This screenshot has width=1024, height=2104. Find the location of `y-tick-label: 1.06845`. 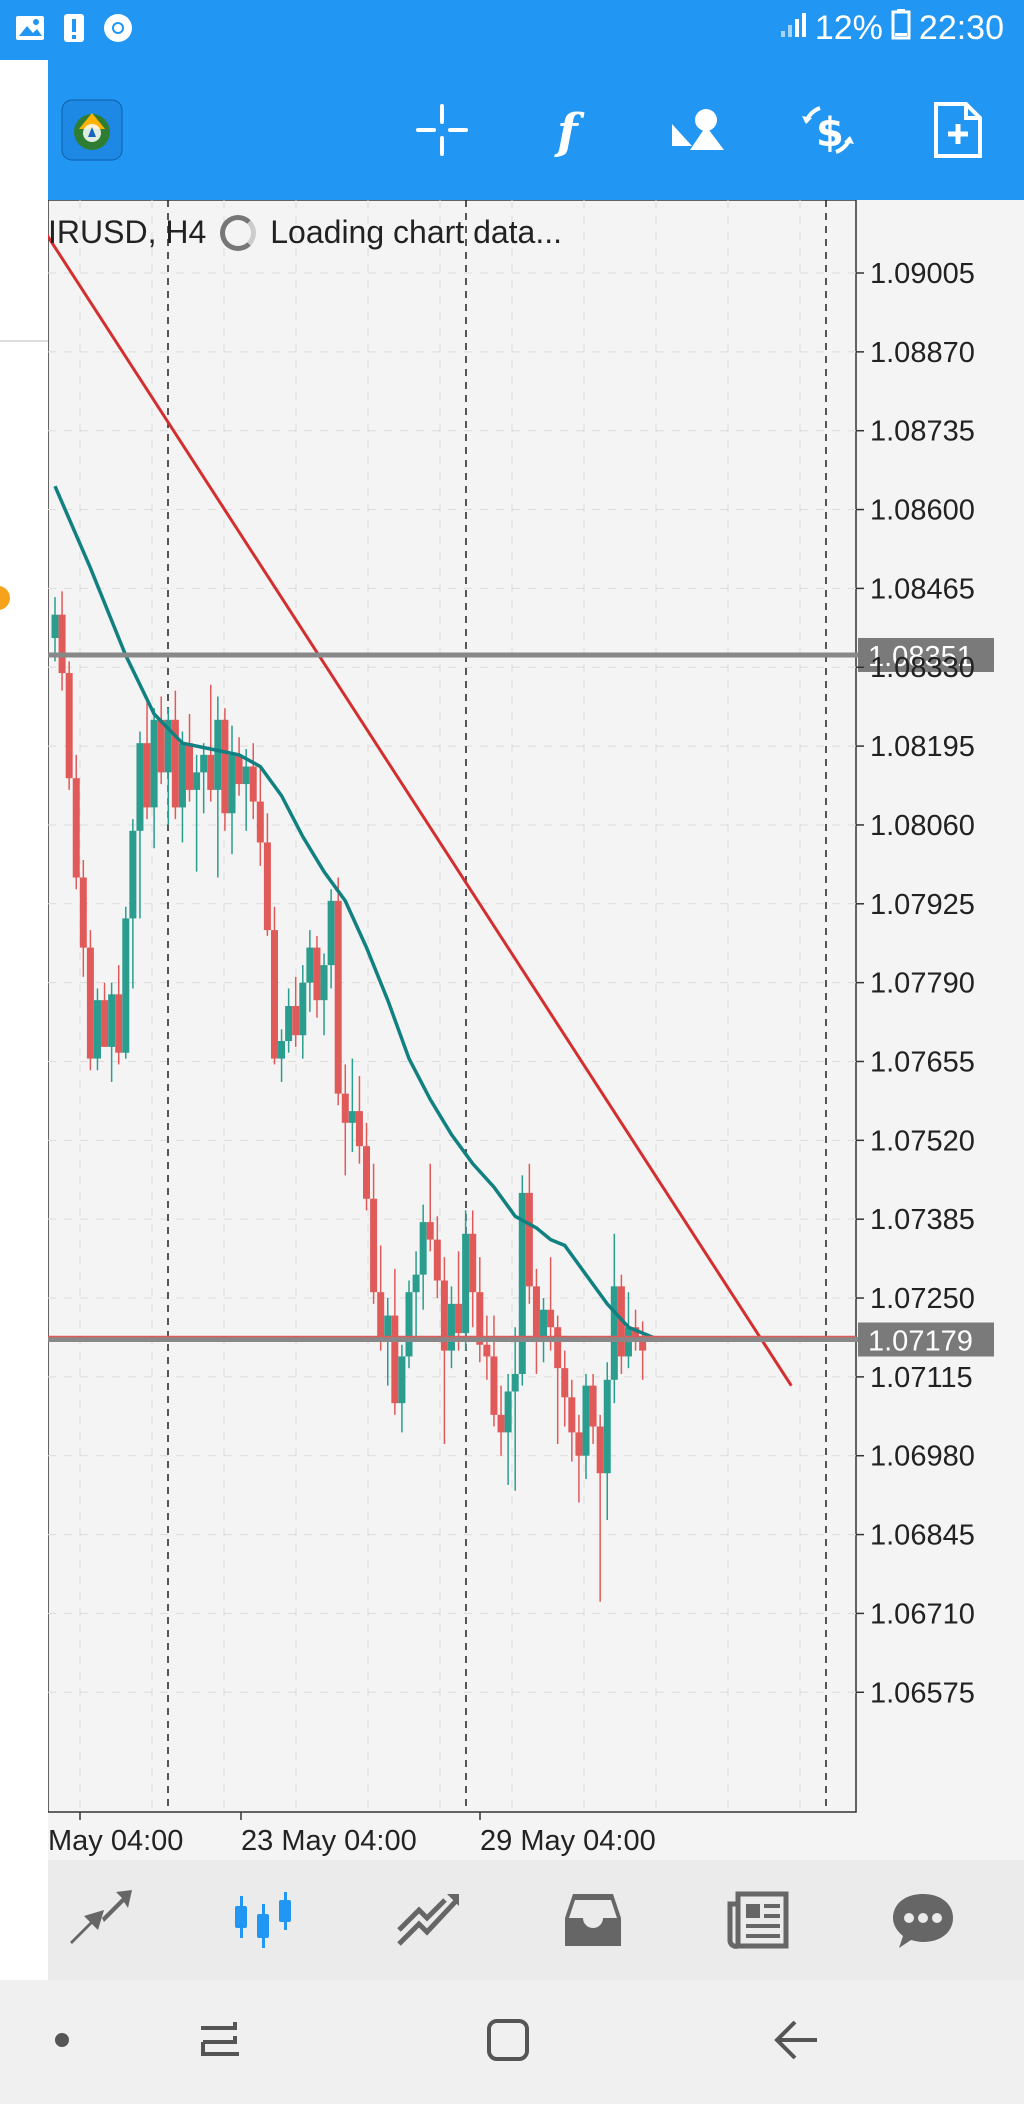

y-tick-label: 1.06845 is located at coordinates (922, 1536).